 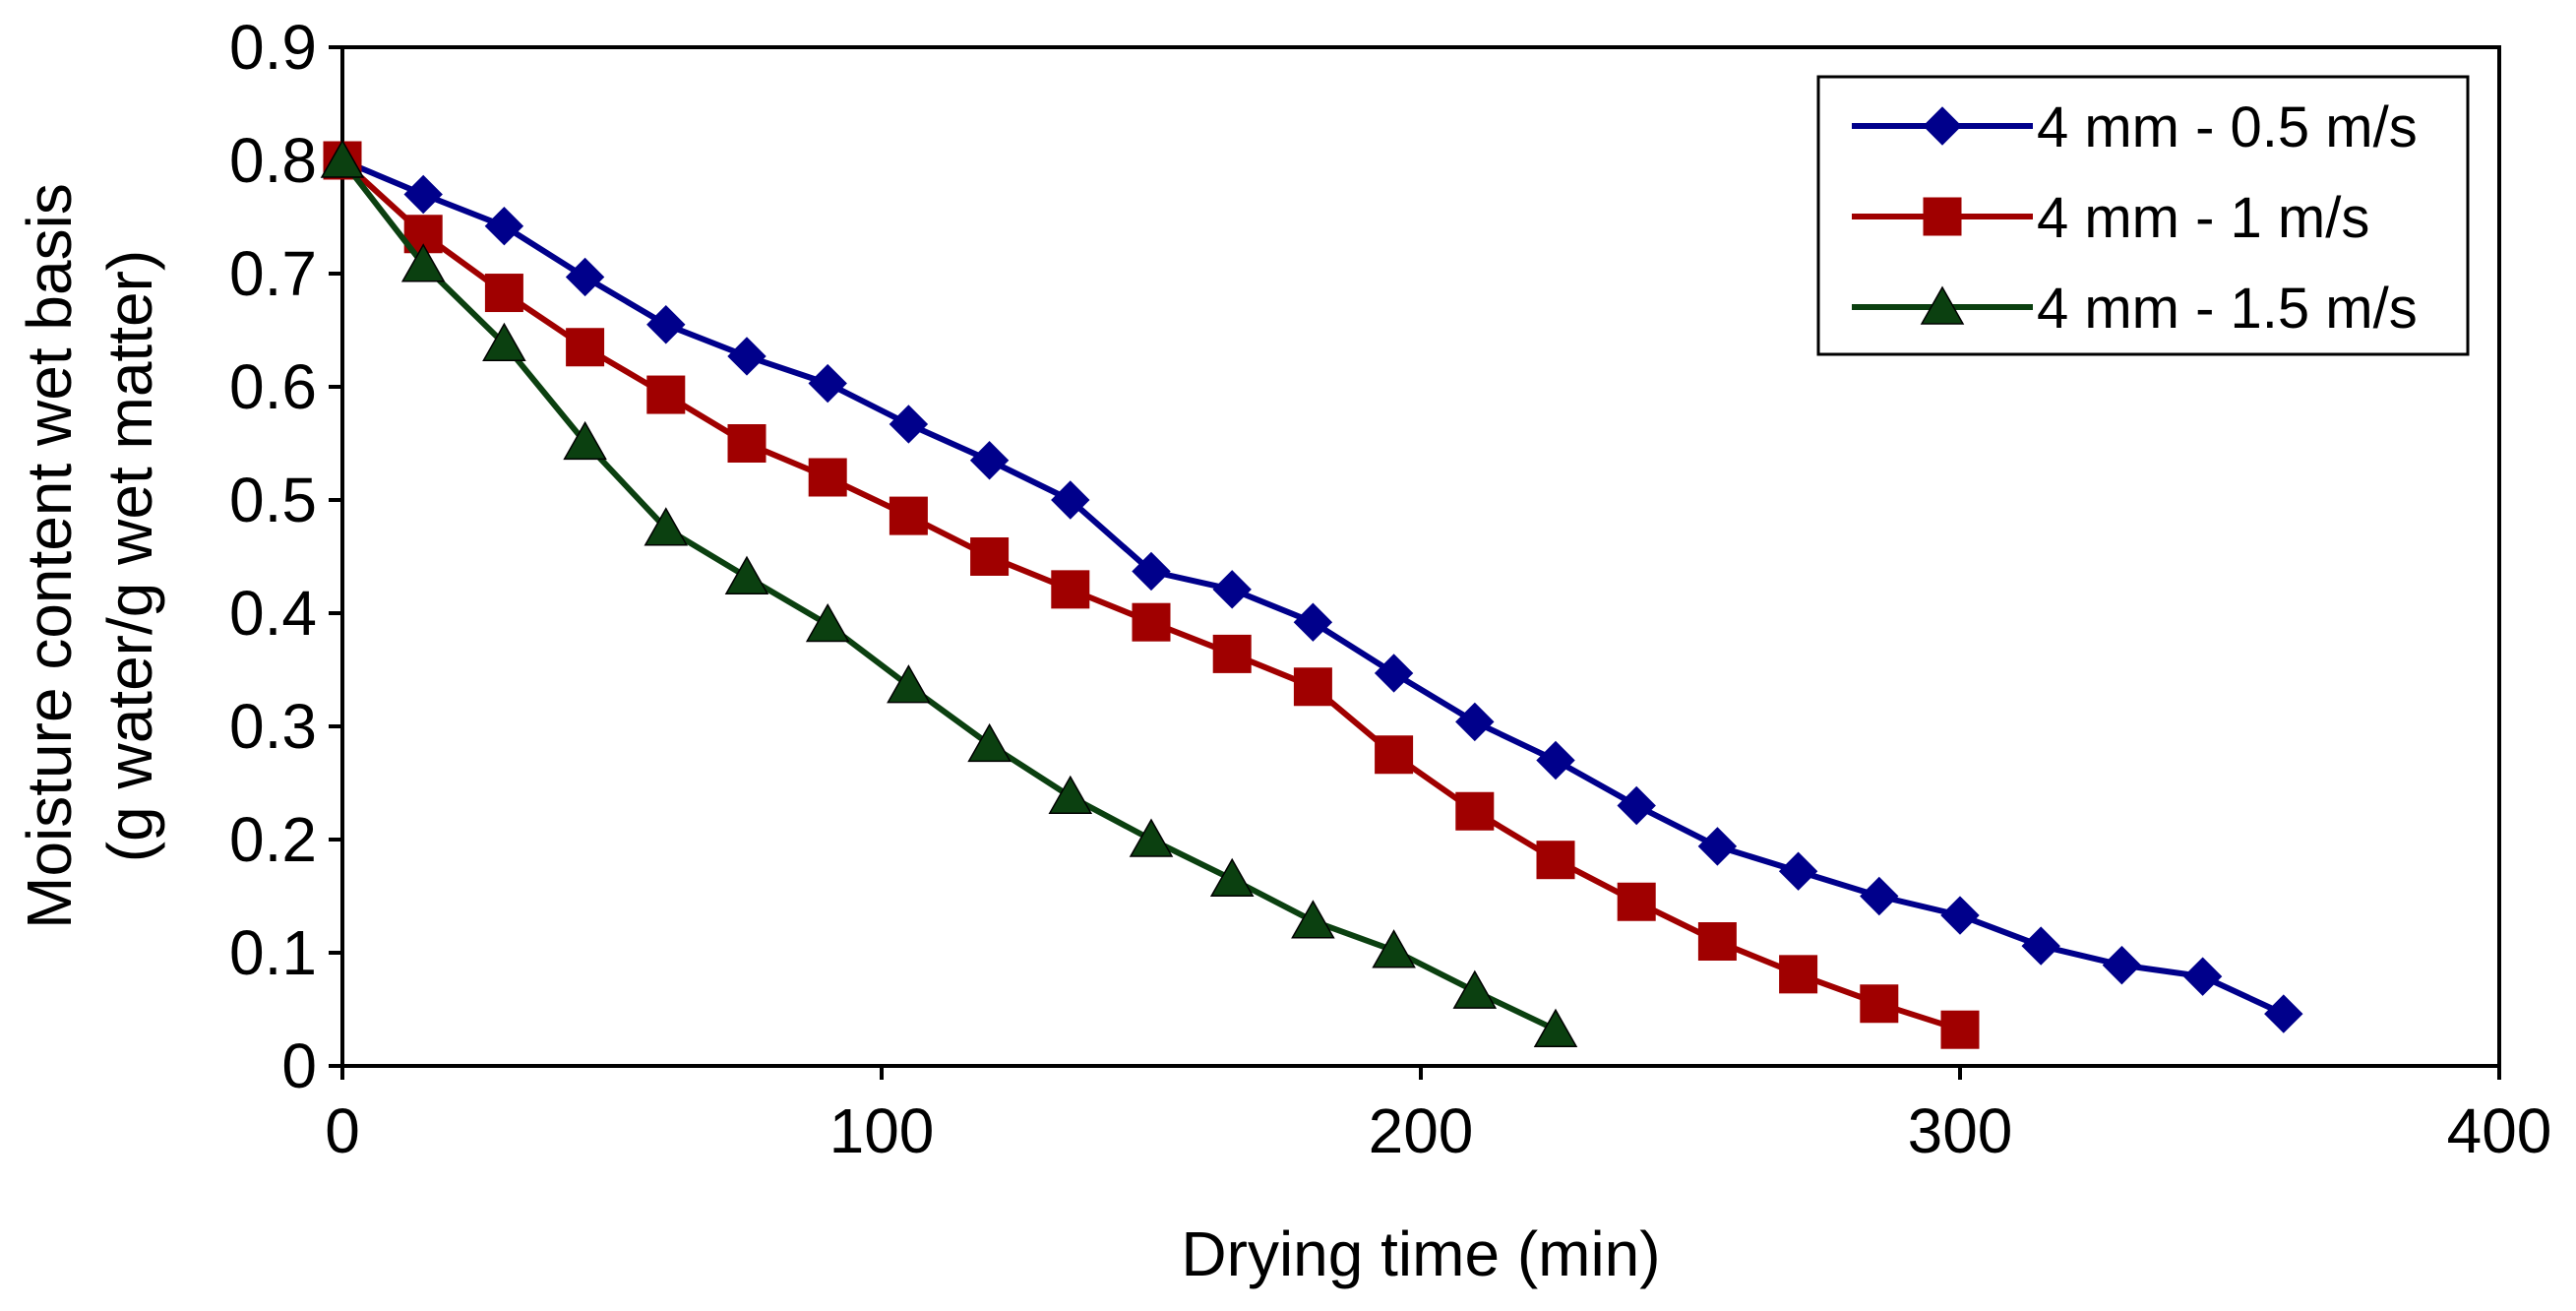 What do you see at coordinates (285, 557) in the screenshot?
I see `y-axis: 0 0.1 0.2 0.3 0.4 0.5 0.6 0.7 0.8 0.9` at bounding box center [285, 557].